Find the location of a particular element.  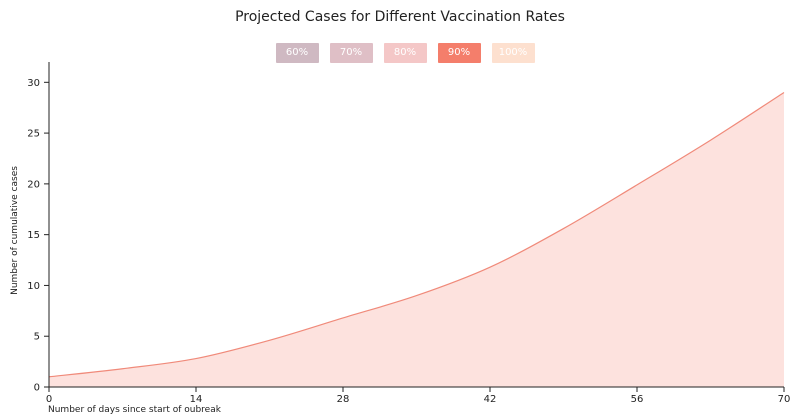

y-tick-label-20: 20 is located at coordinates (33, 184).